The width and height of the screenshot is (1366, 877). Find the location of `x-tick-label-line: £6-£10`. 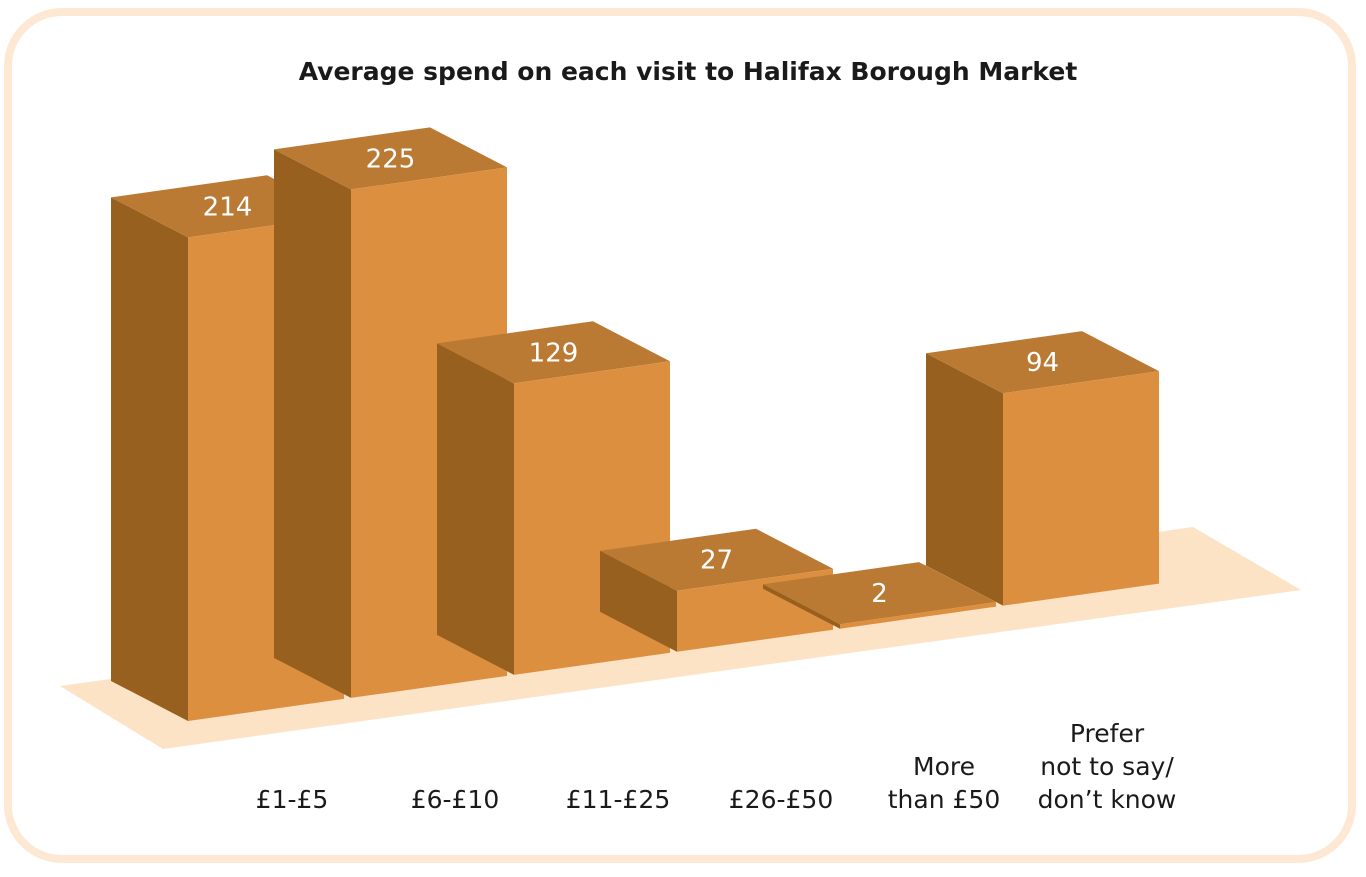

x-tick-label-line: £6-£10 is located at coordinates (455, 799).